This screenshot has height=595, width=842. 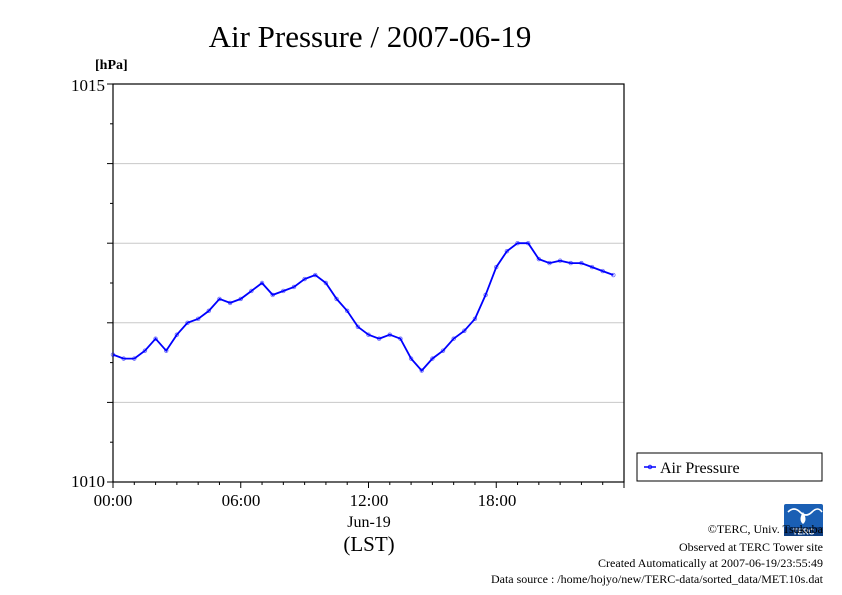 What do you see at coordinates (110, 283) in the screenshot?
I see `y-axis-ticks` at bounding box center [110, 283].